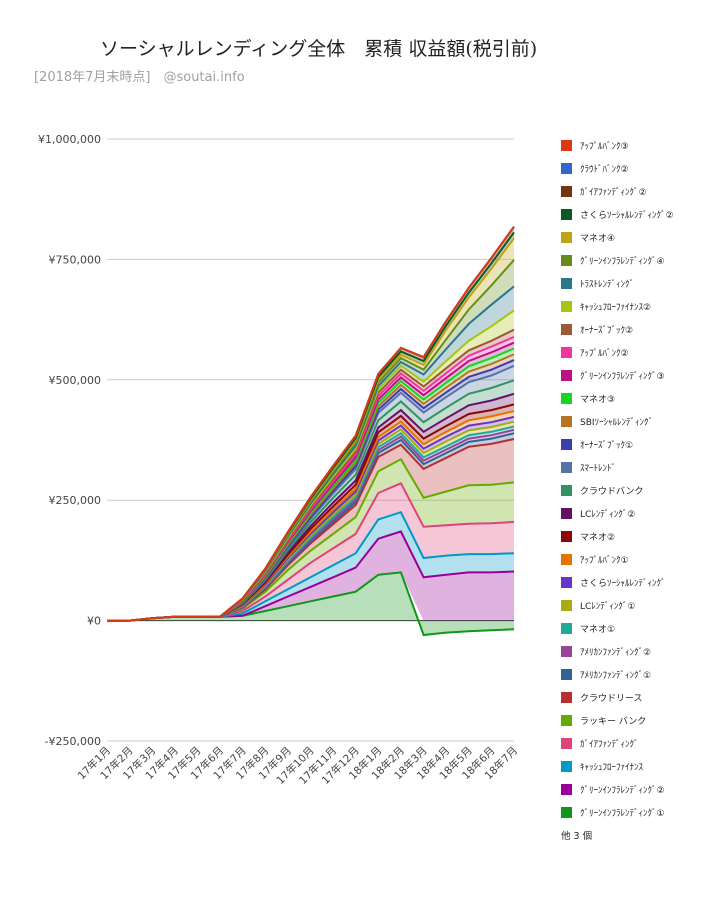 The image size is (727, 898). Describe the element at coordinates (616, 422) in the screenshot. I see `legend-label: SBIｿｰｼｬﾙﾚﾝﾃﾞｨﾝｸﾞ` at that location.